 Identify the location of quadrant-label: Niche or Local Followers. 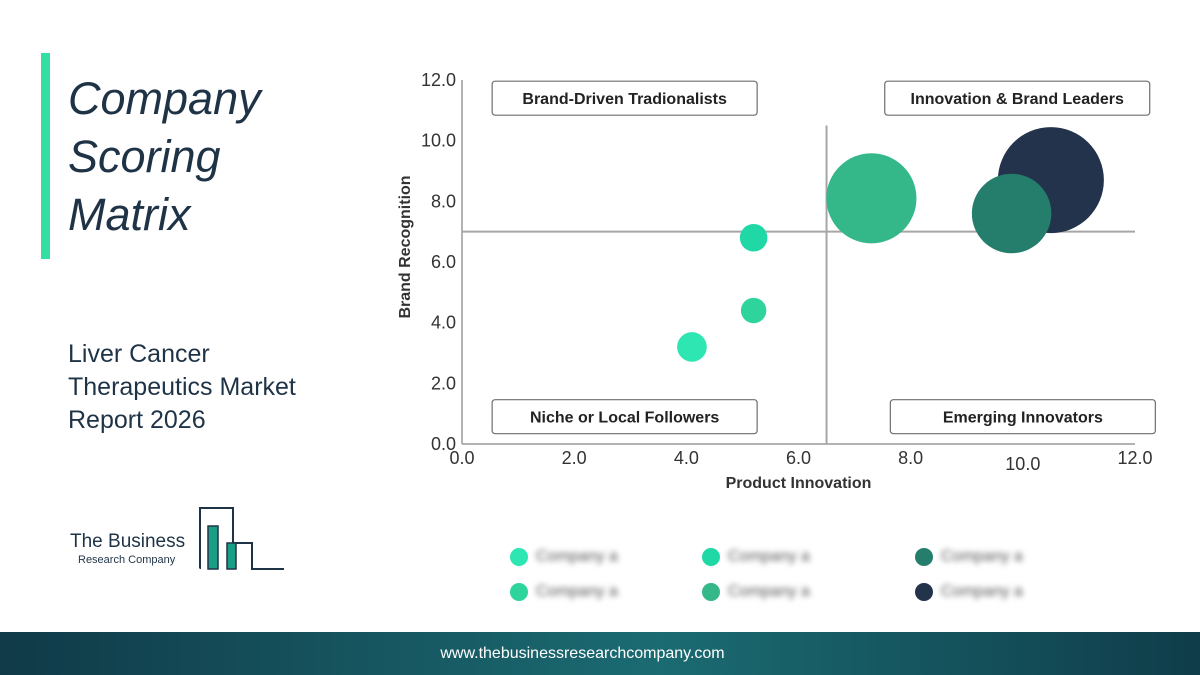
(624, 418).